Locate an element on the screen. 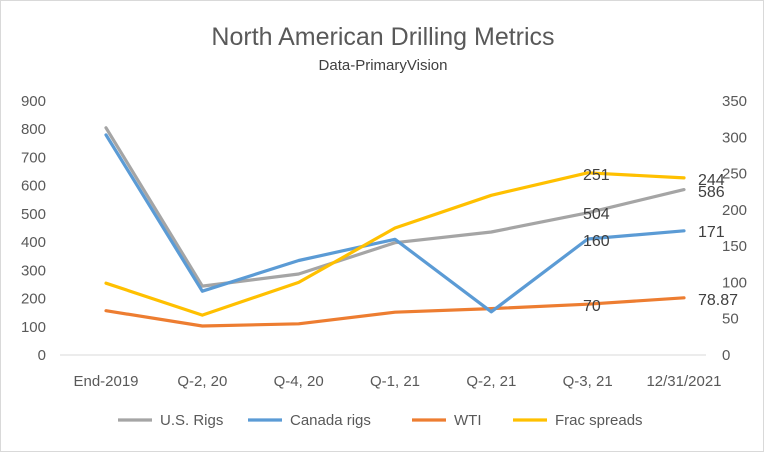 This screenshot has height=452, width=764. y-left-tick-label: 600 is located at coordinates (33, 186).